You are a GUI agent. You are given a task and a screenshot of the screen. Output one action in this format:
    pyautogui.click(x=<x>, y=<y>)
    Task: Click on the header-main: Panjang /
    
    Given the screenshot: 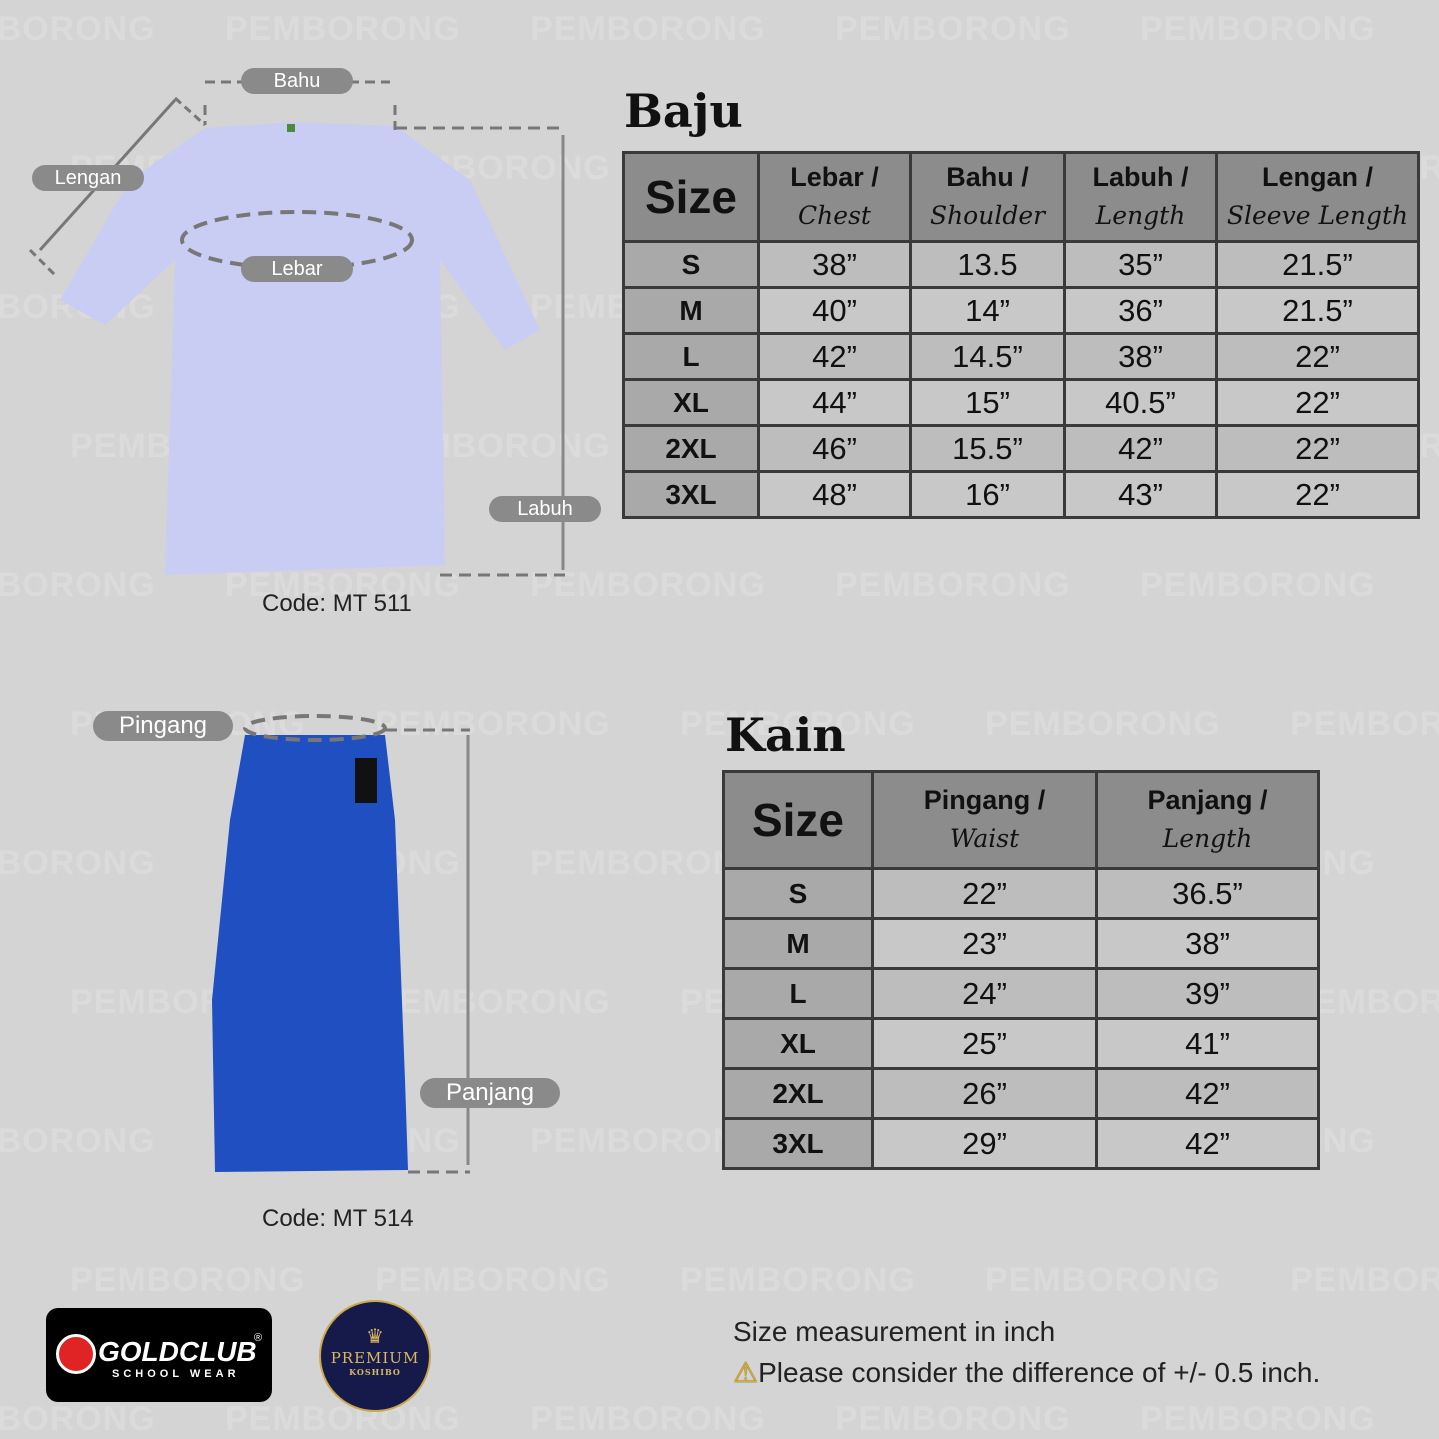 What is the action you would take?
    pyautogui.click(x=1207, y=800)
    